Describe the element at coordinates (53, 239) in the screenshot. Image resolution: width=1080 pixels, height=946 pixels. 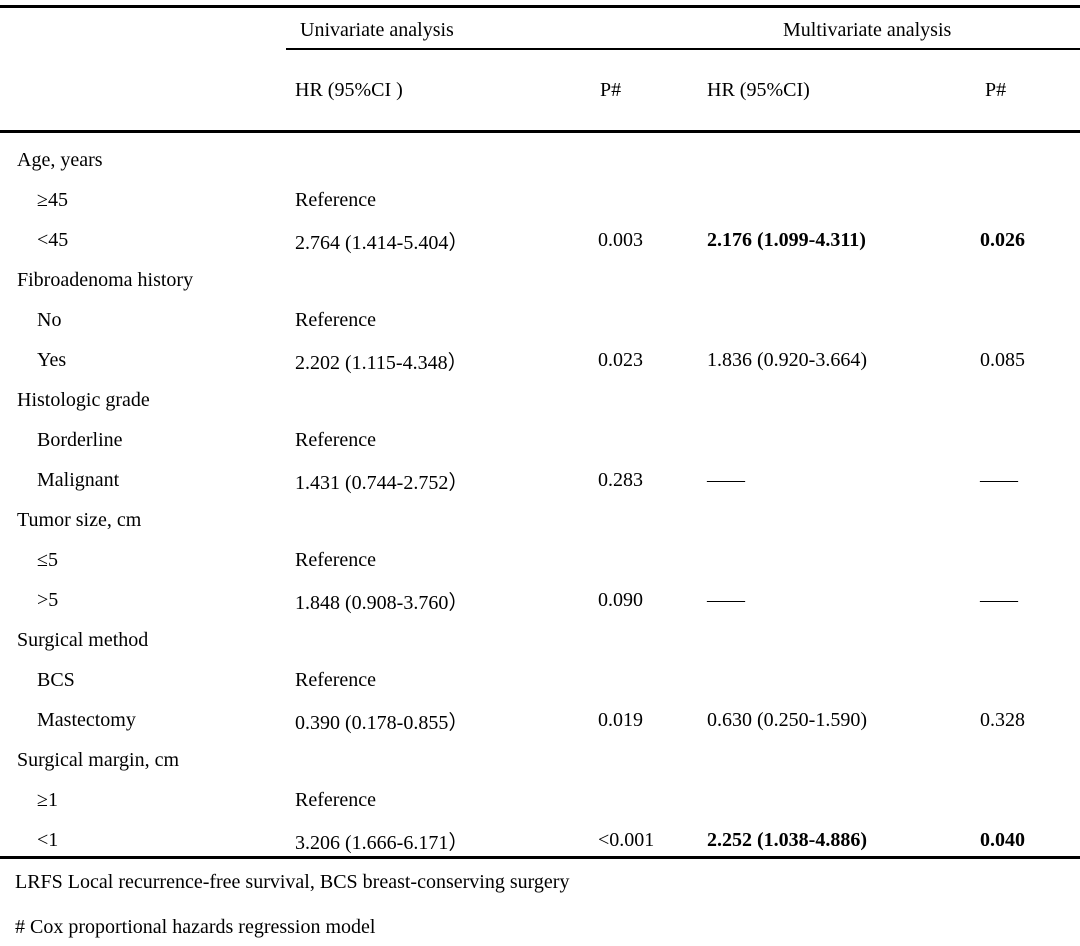
I see `row-label: <45` at that location.